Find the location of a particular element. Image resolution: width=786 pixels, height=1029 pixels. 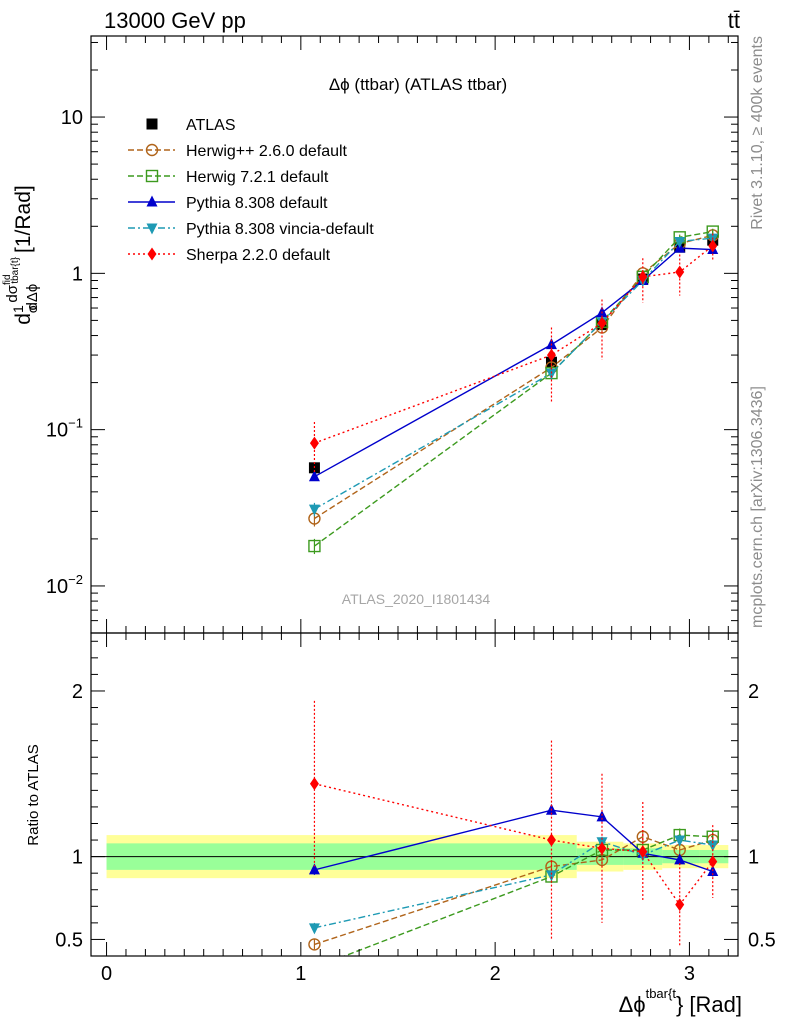

ylabel-sub: tbar{t} is located at coordinates (15, 269).